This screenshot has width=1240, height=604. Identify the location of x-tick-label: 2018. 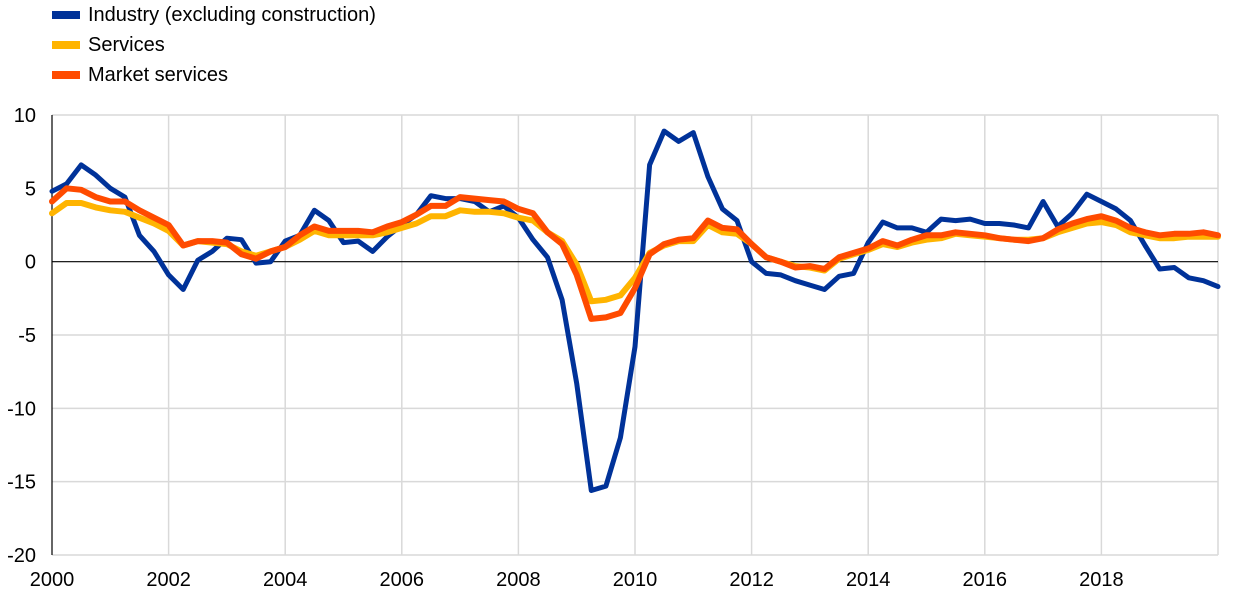
(1101, 580).